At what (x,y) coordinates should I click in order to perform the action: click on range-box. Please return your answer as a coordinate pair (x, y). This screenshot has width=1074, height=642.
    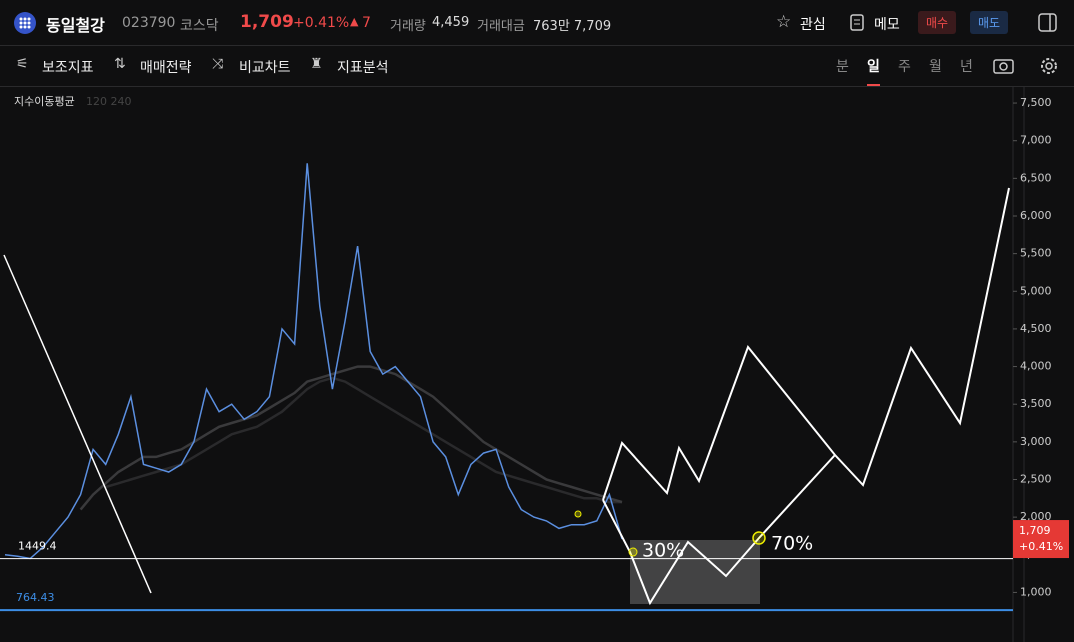
    Looking at the image, I should click on (695, 572).